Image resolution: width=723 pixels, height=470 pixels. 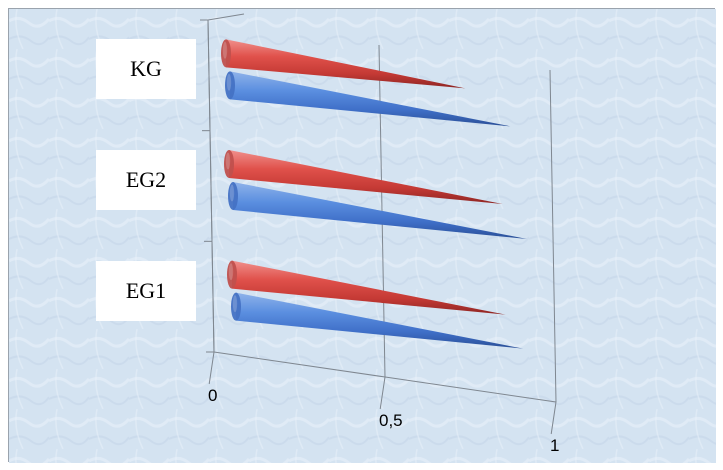 What do you see at coordinates (366, 287) in the screenshot?
I see `cone-red-eg1` at bounding box center [366, 287].